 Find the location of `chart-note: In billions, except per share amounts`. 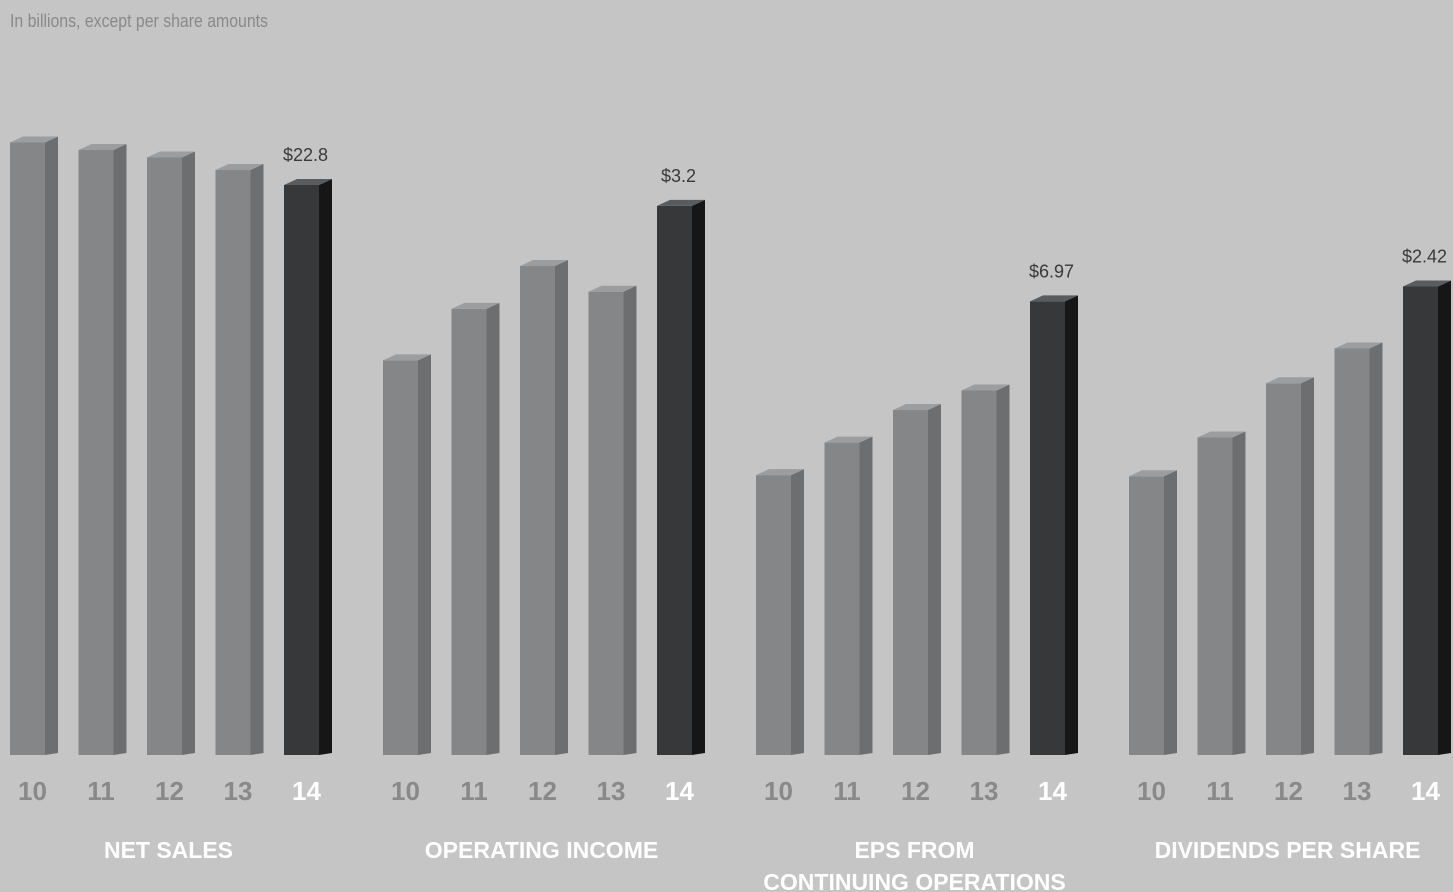

chart-note: In billions, except per share amounts is located at coordinates (139, 21).